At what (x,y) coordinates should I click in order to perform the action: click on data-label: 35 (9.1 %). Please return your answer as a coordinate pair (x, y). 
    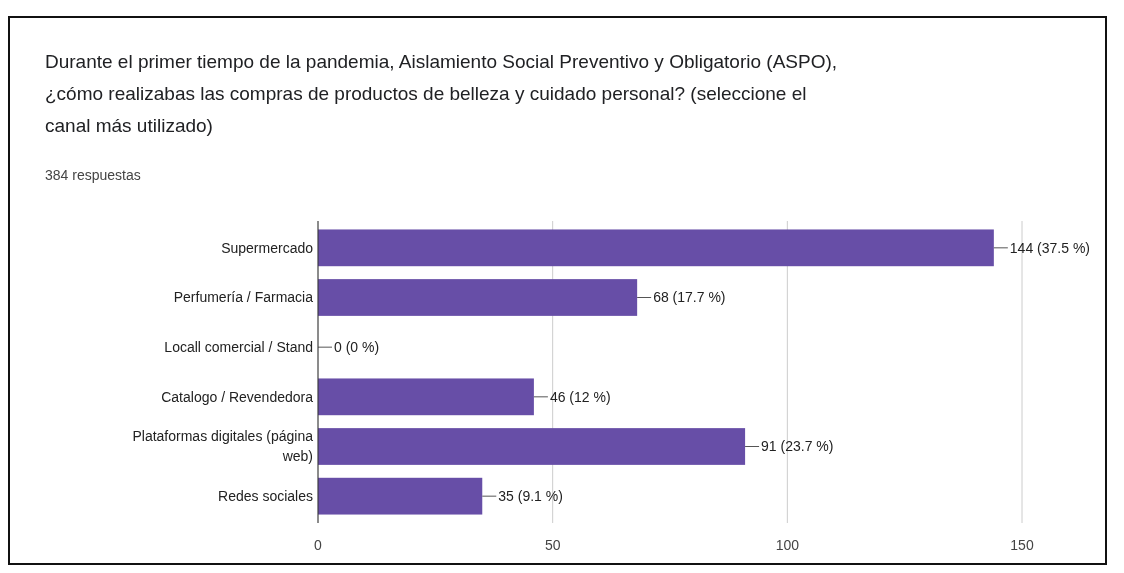
    Looking at the image, I should click on (530, 496).